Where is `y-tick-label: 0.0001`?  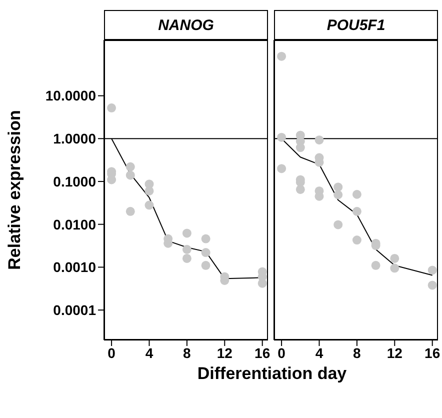
y-tick-label: 0.0001 is located at coordinates (74, 310).